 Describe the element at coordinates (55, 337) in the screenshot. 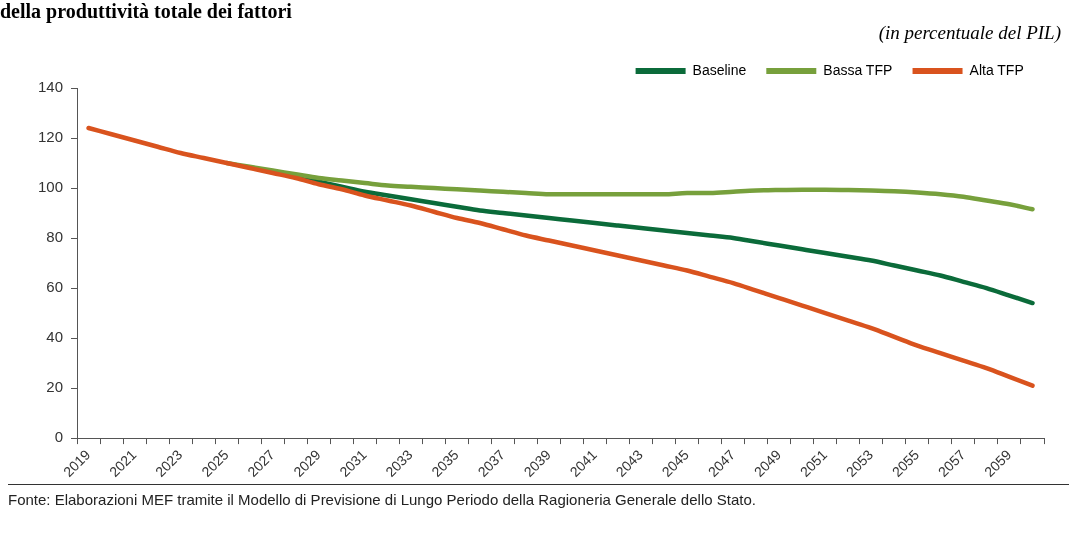

I see `y-tick-label: 40` at that location.